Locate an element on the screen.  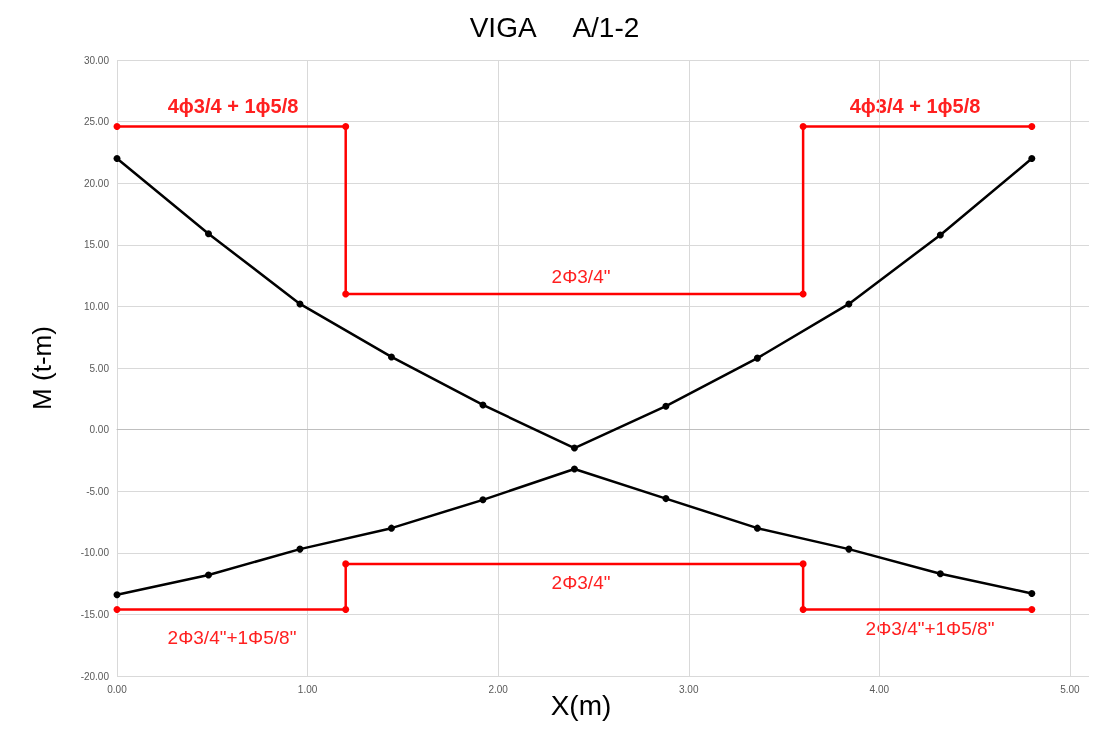
y-tick-label: 5.00 is located at coordinates (99, 368).